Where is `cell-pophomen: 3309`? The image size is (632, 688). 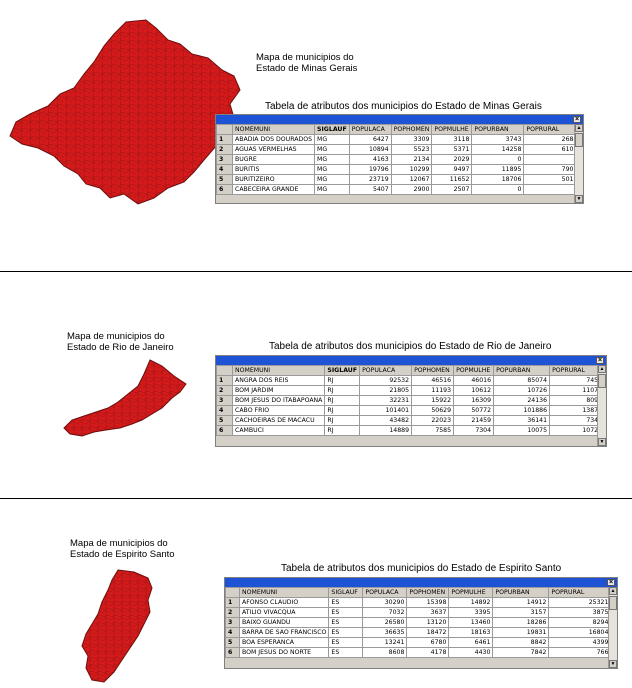 cell-pophomen: 3309 is located at coordinates (411, 139).